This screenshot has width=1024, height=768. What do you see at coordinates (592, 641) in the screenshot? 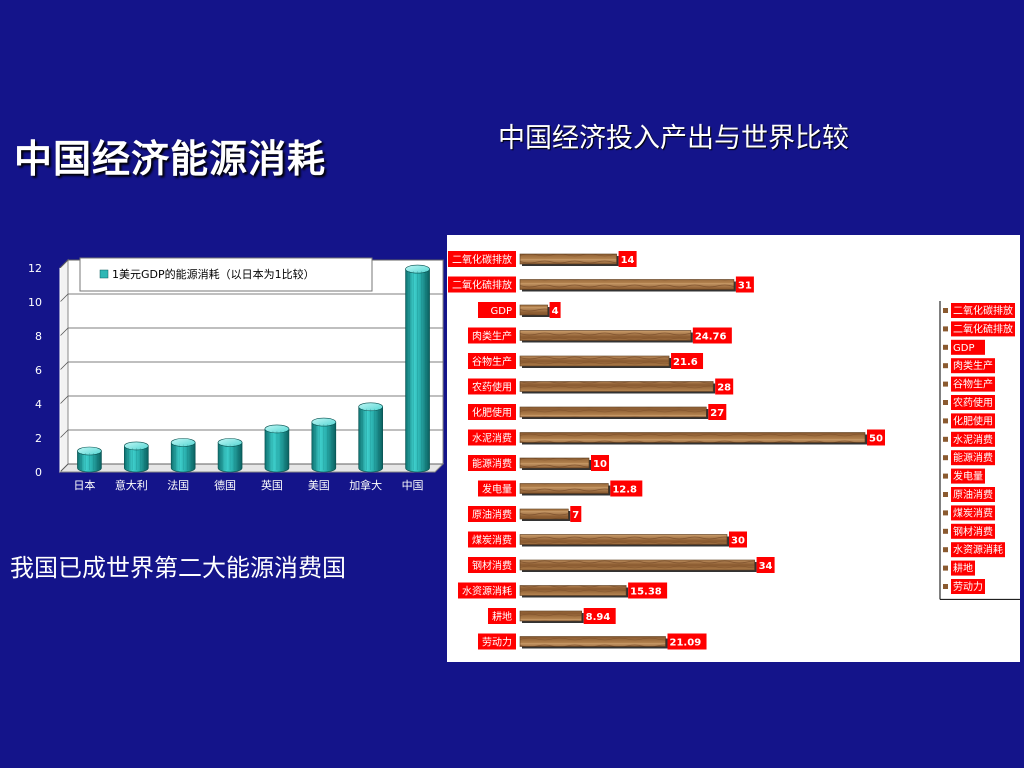
I see `bar-劳动力` at bounding box center [592, 641].